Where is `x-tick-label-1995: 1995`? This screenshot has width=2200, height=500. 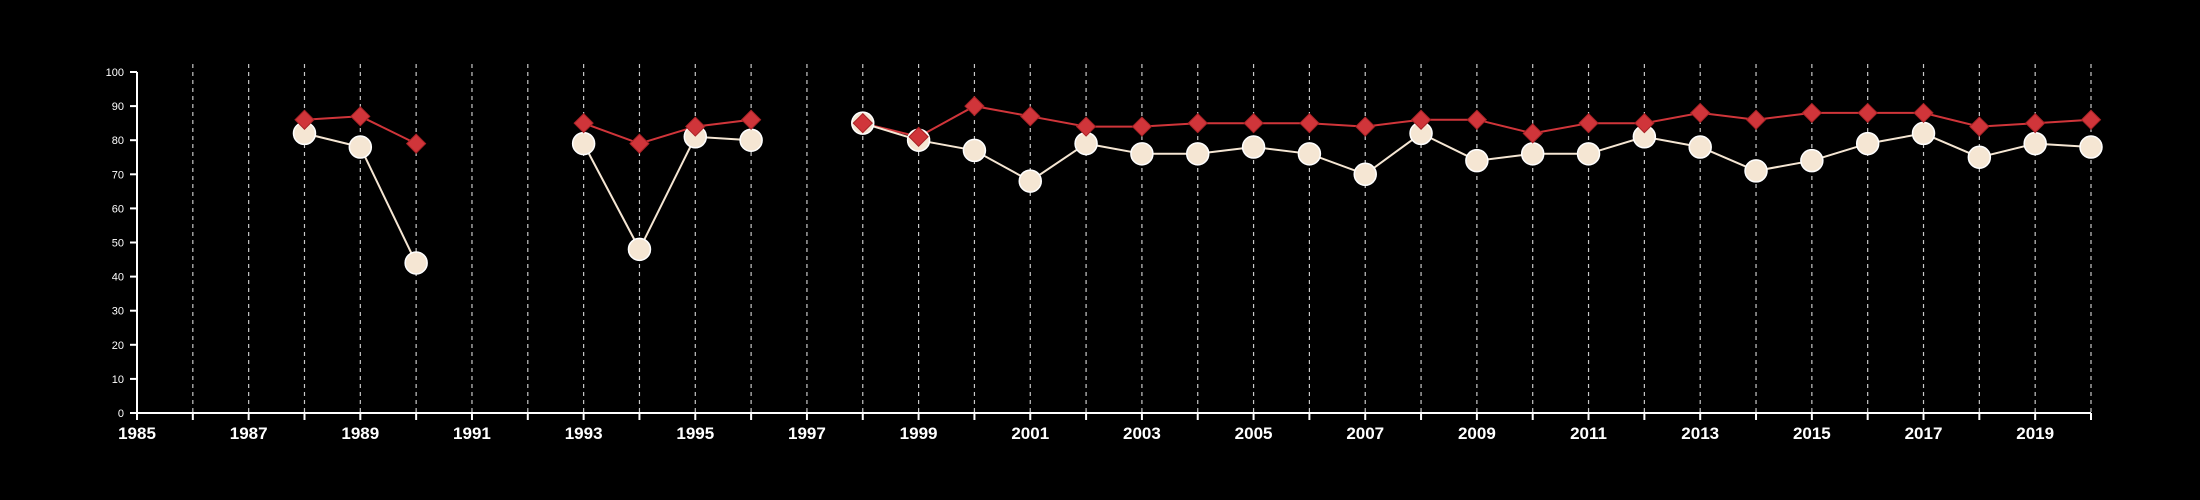 x-tick-label-1995: 1995 is located at coordinates (695, 433).